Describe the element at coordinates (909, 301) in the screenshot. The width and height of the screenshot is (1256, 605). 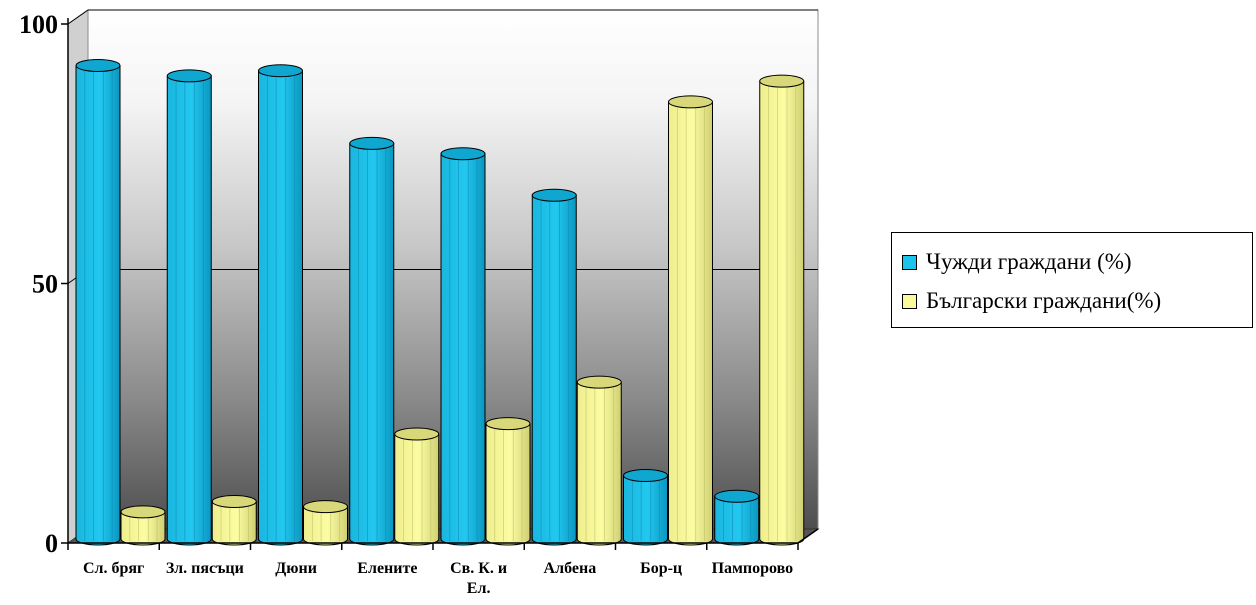
I see `legend-swatch-bulgarian` at that location.